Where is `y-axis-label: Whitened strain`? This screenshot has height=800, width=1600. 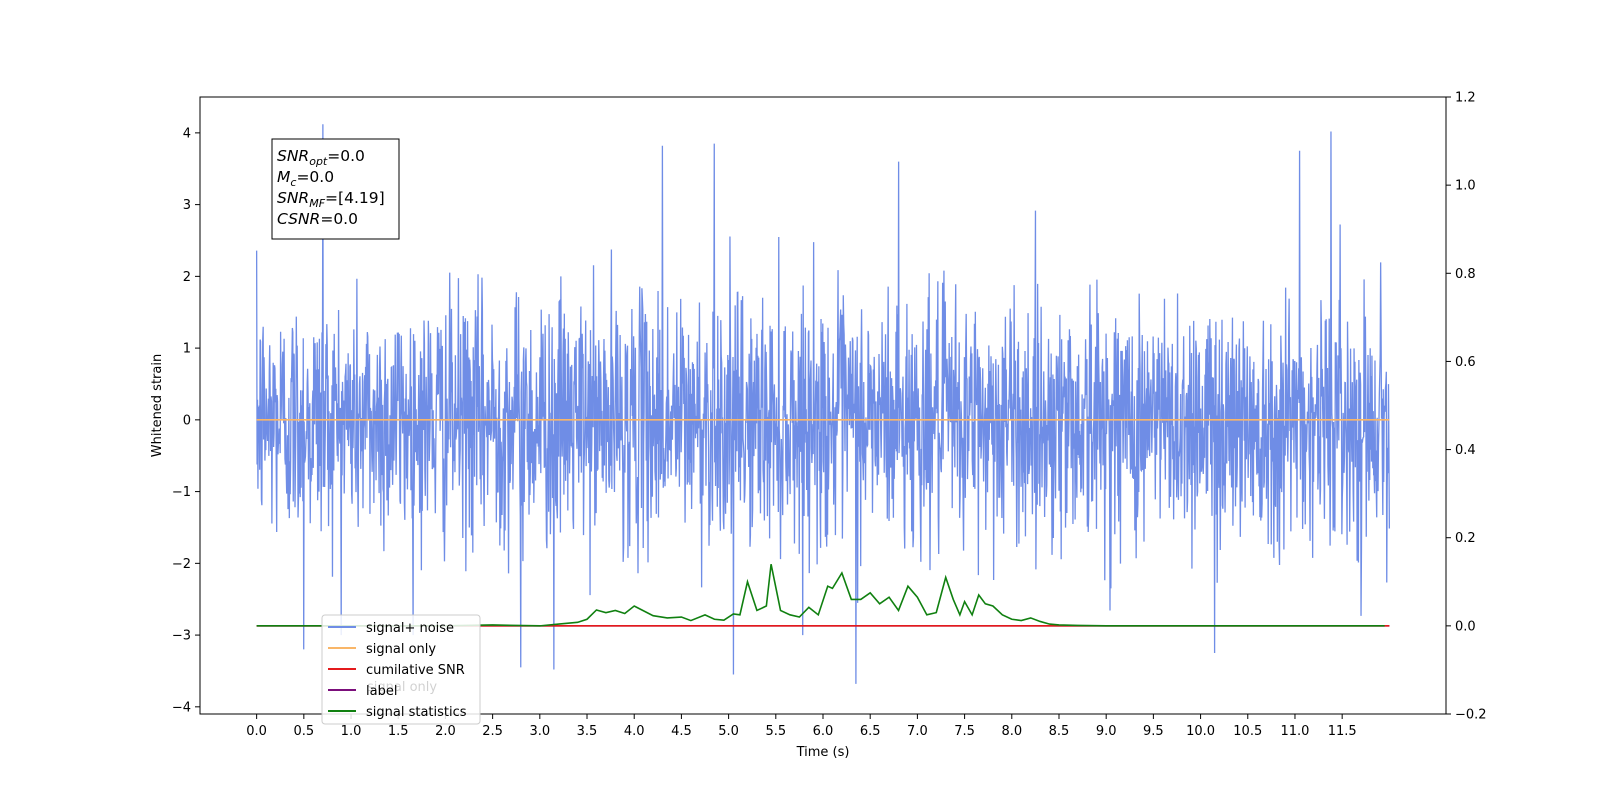
y-axis-label: Whitened strain is located at coordinates (157, 405).